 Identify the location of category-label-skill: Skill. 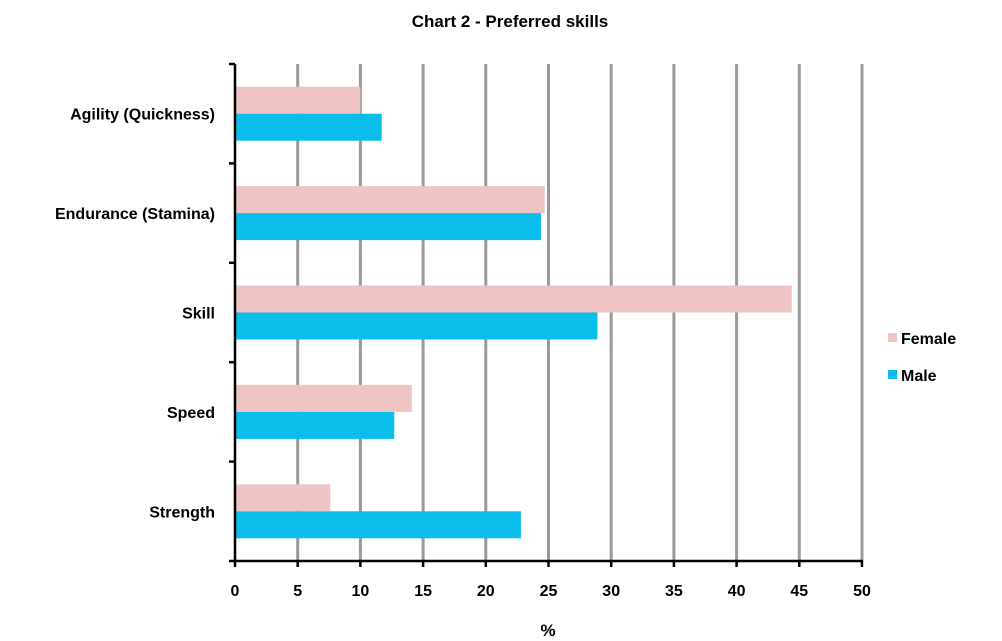
(198, 314).